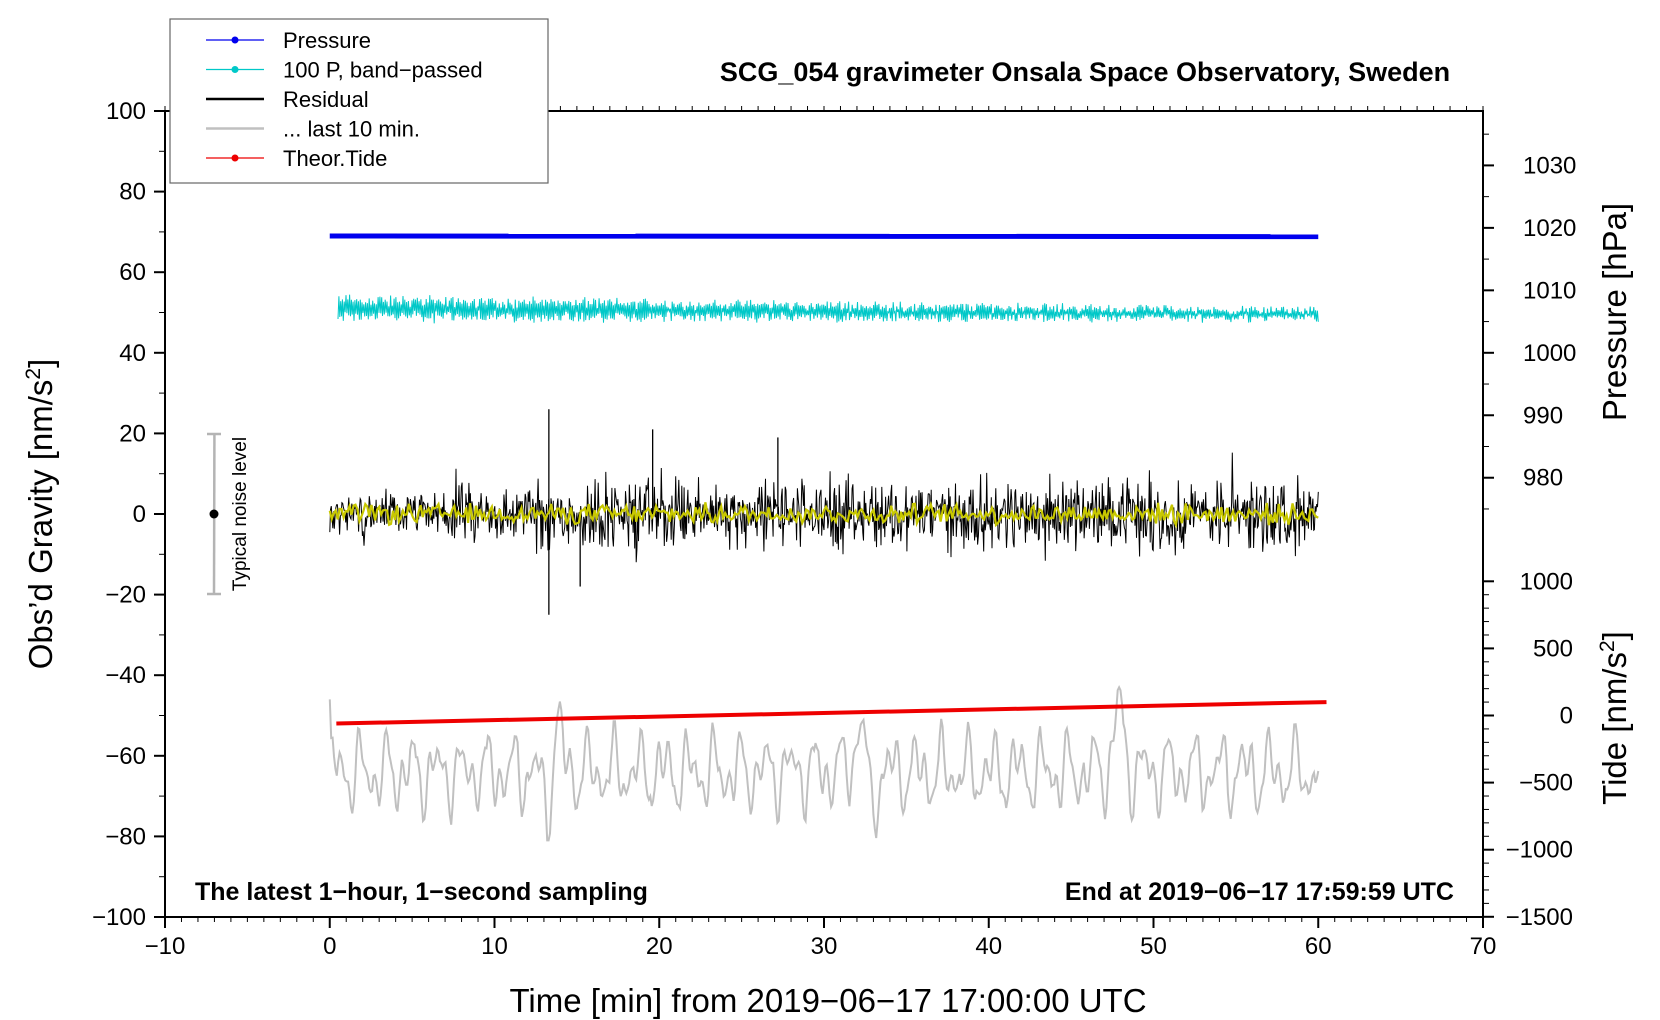  Describe the element at coordinates (383, 70) in the screenshot. I see `legend-label: 100 P, band−passed` at that location.